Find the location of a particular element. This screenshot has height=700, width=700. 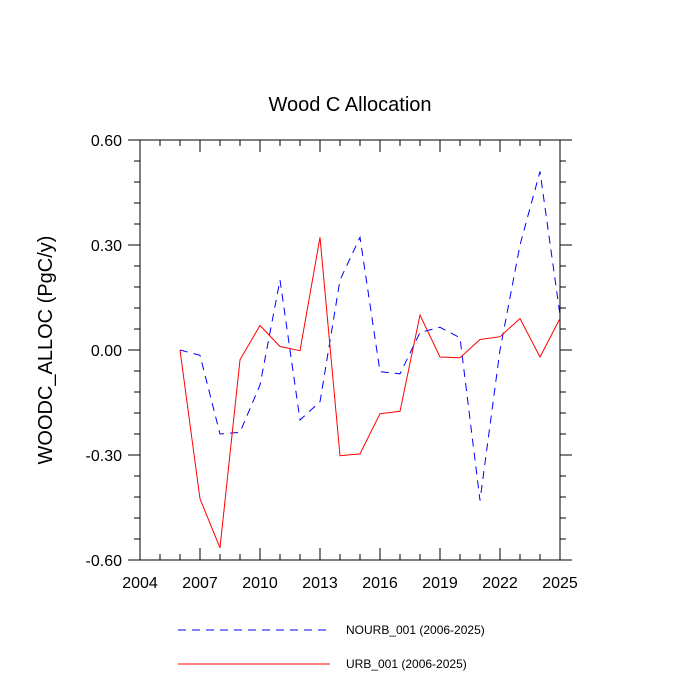

x-tick-label: 2004 is located at coordinates (140, 583).